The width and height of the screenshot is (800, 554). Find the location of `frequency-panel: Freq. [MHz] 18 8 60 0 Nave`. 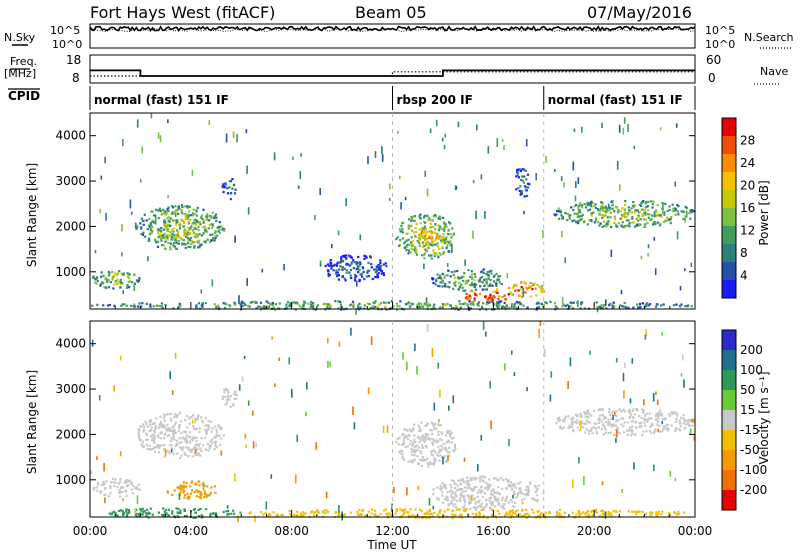

frequency-panel: Freq. [MHz] 18 8 60 0 Nave is located at coordinates (396, 69).